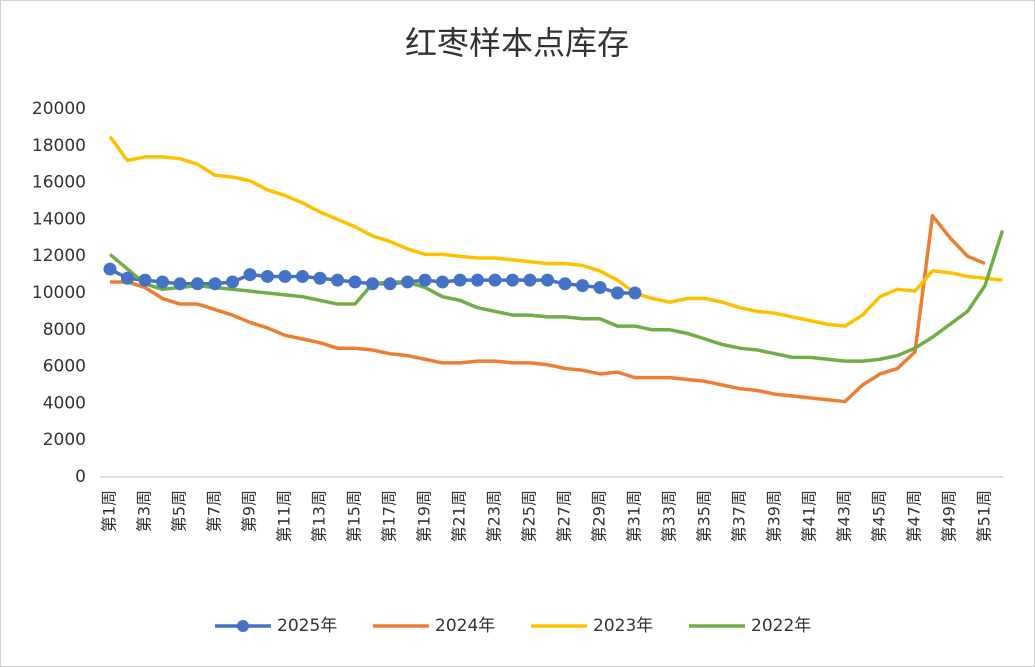 This screenshot has width=1035, height=667. Describe the element at coordinates (144, 511) in the screenshot. I see `x-tick-label: 第3周` at that location.